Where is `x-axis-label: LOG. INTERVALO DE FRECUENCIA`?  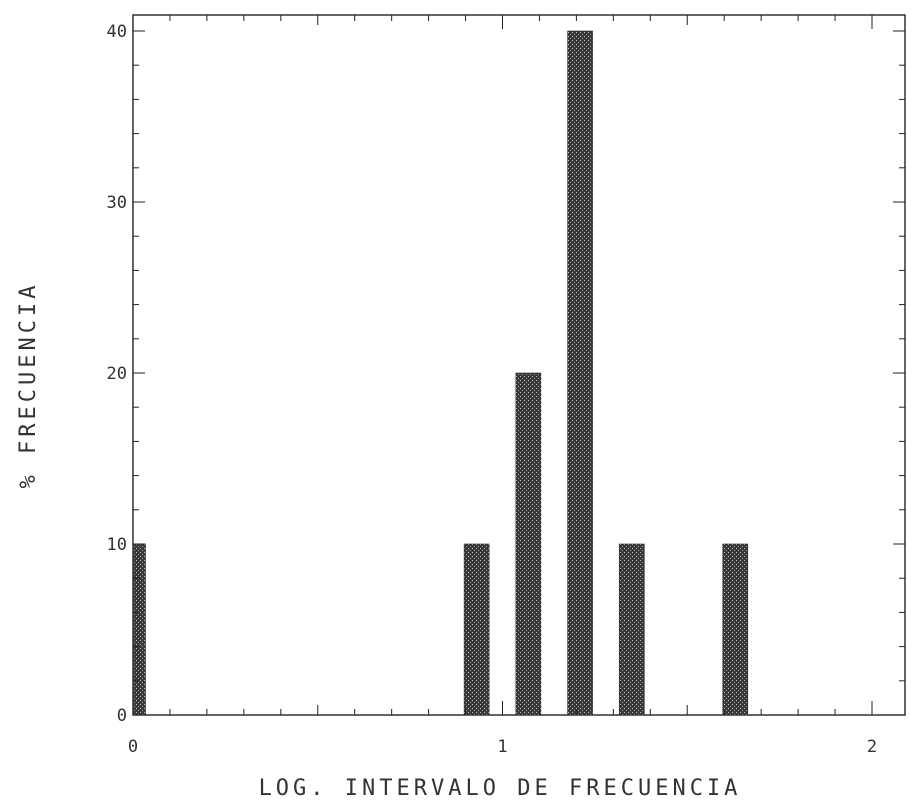
x-axis-label: LOG. INTERVALO DE FRECUENCIA is located at coordinates (500, 788).